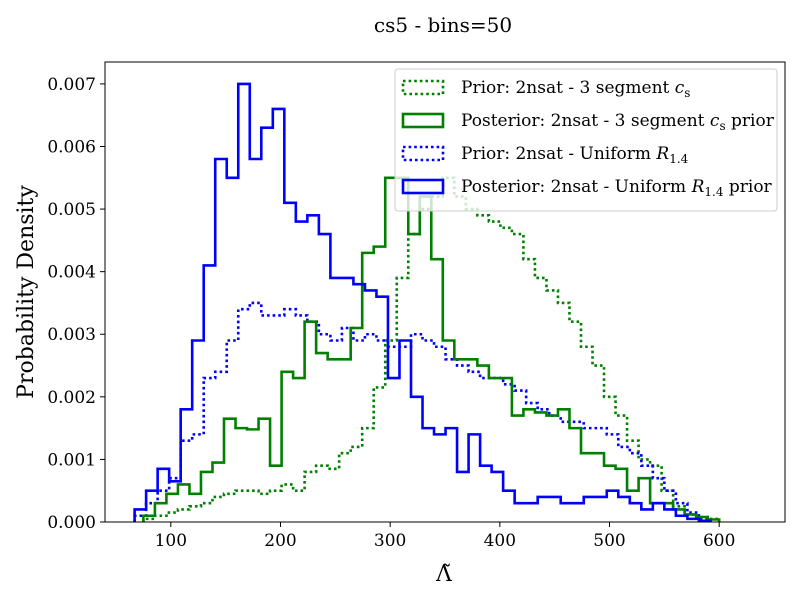 The height and width of the screenshot is (600, 800). Describe the element at coordinates (171, 541) in the screenshot. I see `x-tick-label: 100` at that location.